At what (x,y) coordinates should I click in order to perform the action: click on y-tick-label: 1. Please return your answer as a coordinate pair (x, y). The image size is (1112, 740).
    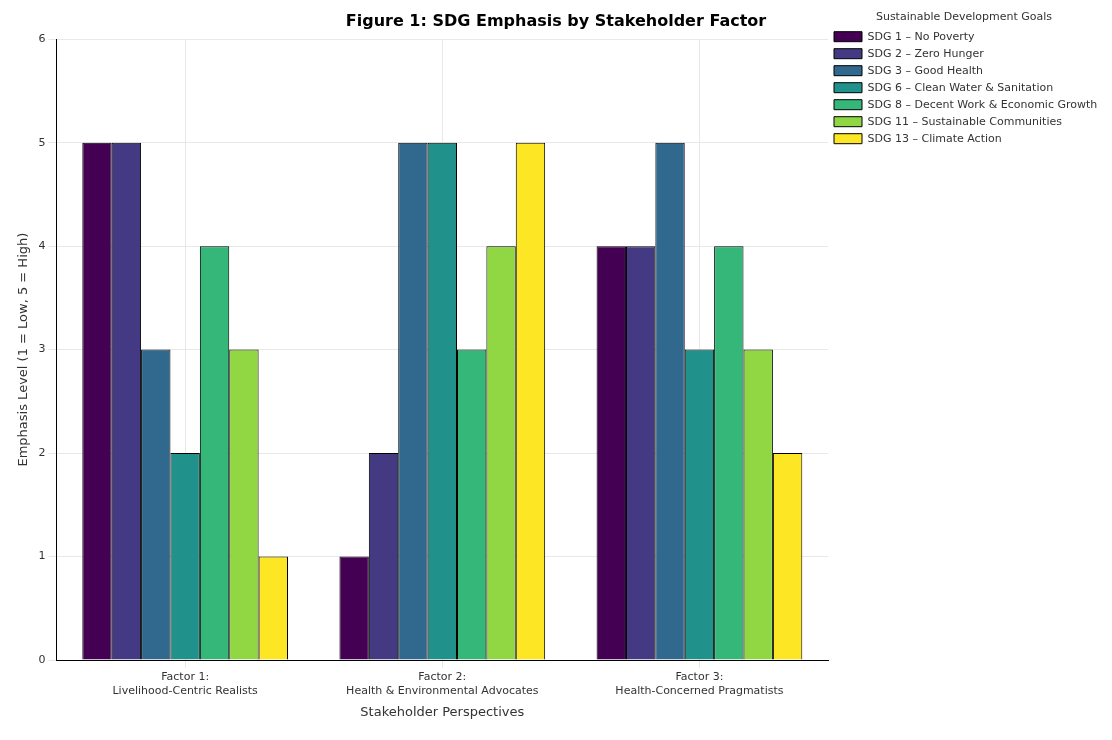
    Looking at the image, I should click on (42, 556).